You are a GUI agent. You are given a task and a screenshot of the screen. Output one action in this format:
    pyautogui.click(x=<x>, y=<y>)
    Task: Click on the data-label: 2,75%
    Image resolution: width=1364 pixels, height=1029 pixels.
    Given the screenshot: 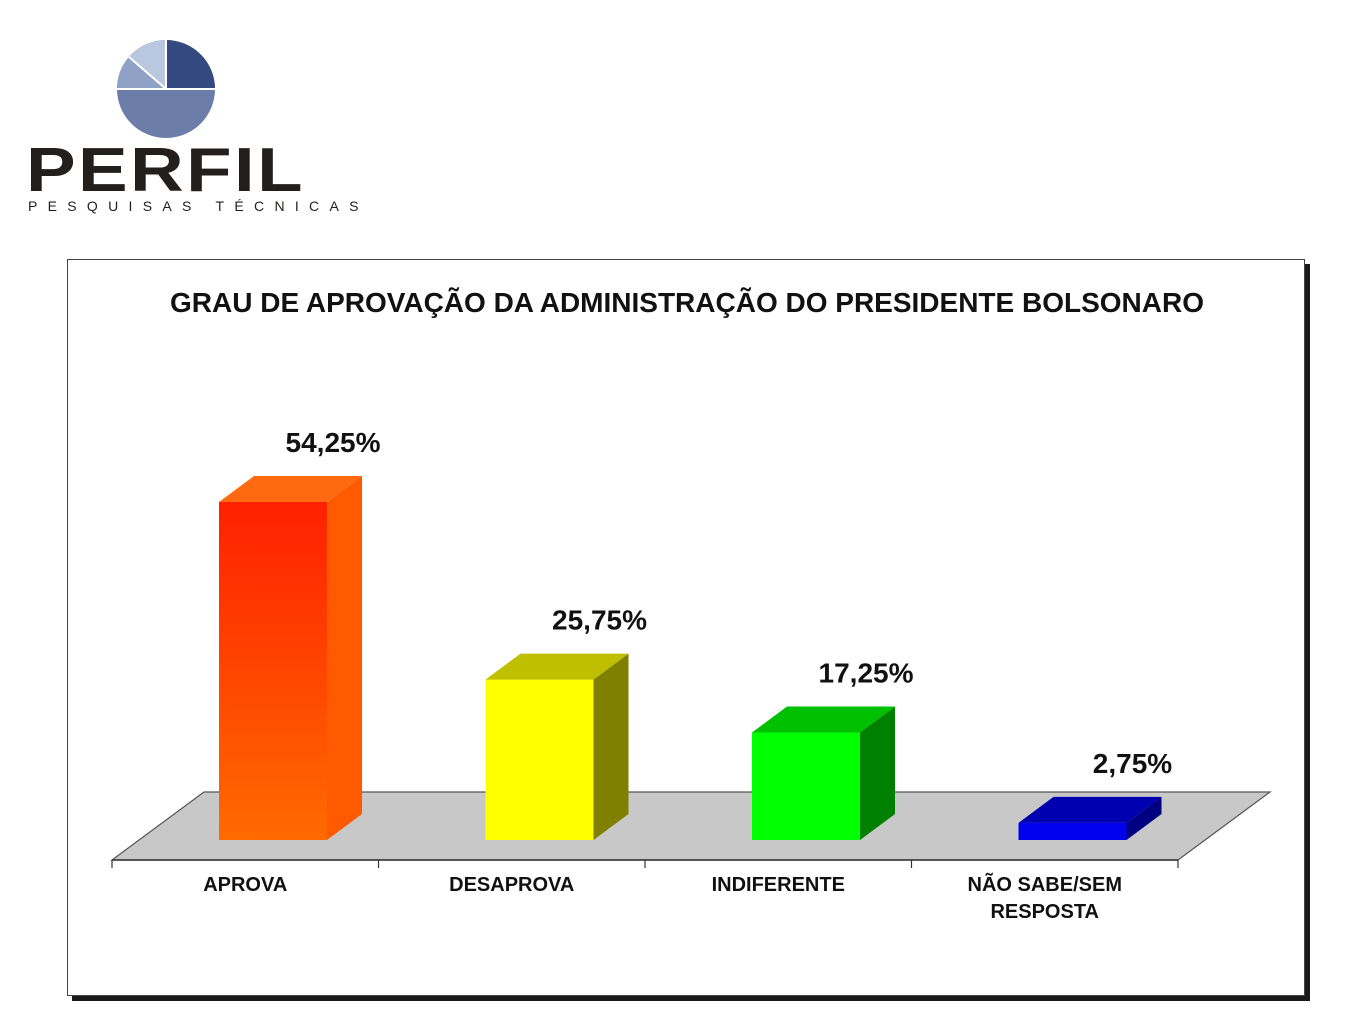 What is the action you would take?
    pyautogui.click(x=1132, y=763)
    